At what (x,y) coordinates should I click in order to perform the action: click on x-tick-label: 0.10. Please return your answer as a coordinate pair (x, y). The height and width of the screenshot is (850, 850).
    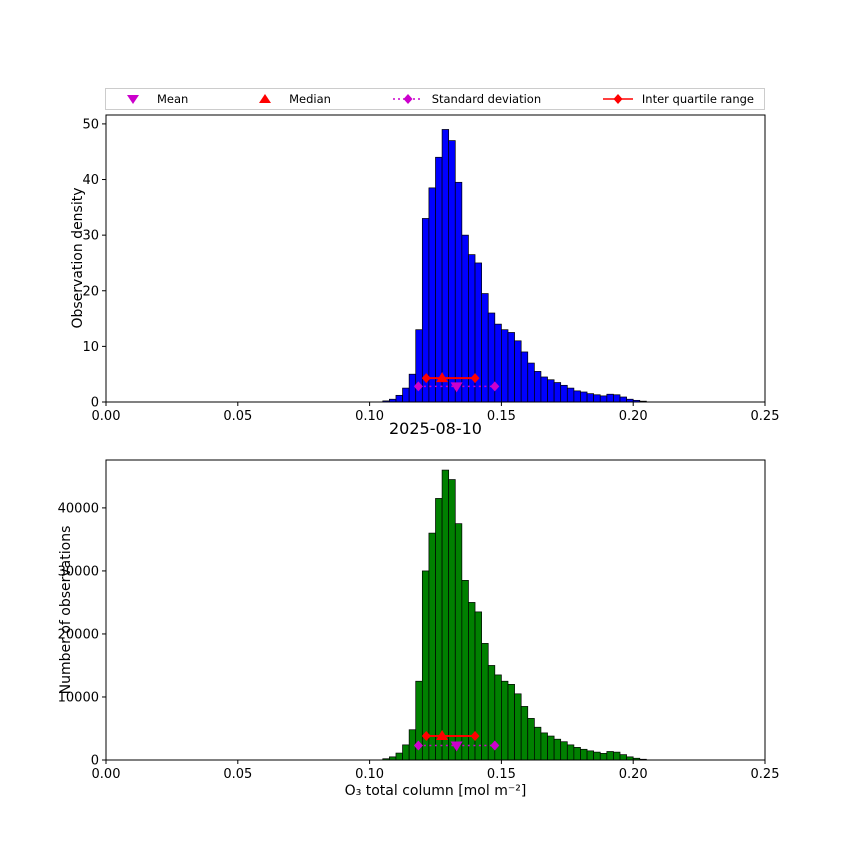
    Looking at the image, I should click on (369, 416).